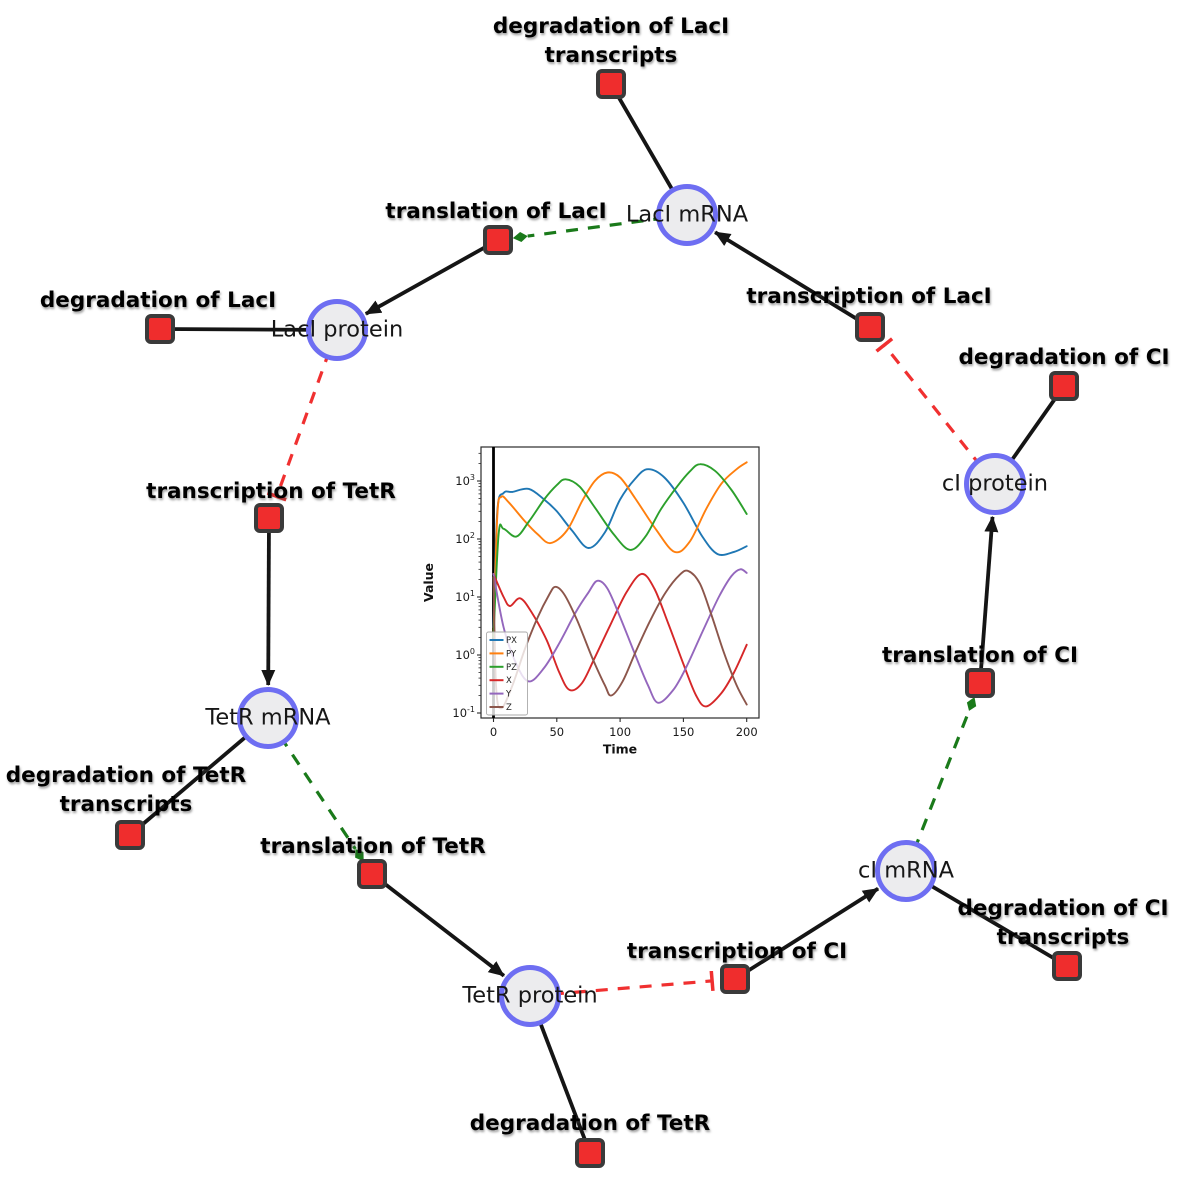 This screenshot has height=1200, width=1189. What do you see at coordinates (792, 279) in the screenshot?
I see `edge-product-transcription-of-laci-to-laci-mrna` at bounding box center [792, 279].